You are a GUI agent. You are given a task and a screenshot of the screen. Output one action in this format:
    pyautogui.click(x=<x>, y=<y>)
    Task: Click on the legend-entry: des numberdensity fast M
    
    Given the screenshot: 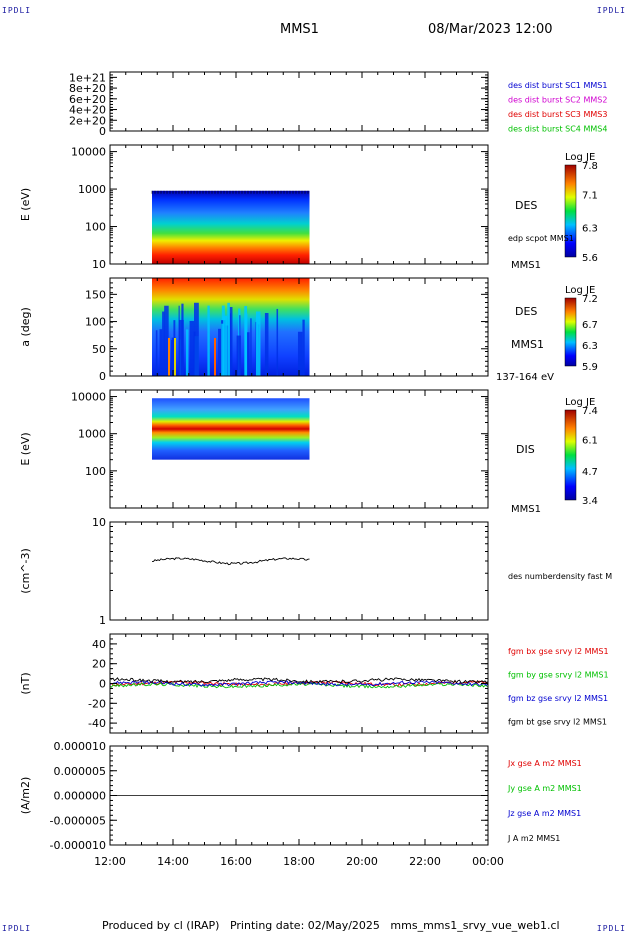 What is the action you would take?
    pyautogui.click(x=560, y=576)
    